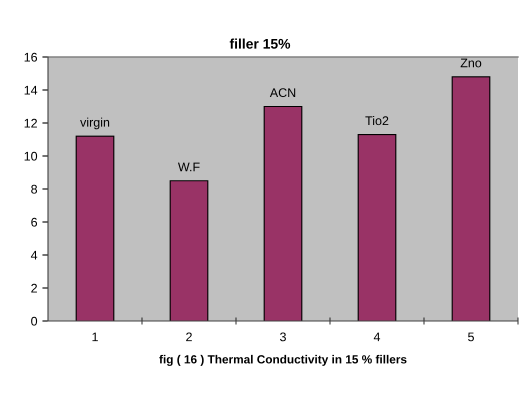  What do you see at coordinates (260, 43) in the screenshot?
I see `chart-title: filler 15%` at bounding box center [260, 43].